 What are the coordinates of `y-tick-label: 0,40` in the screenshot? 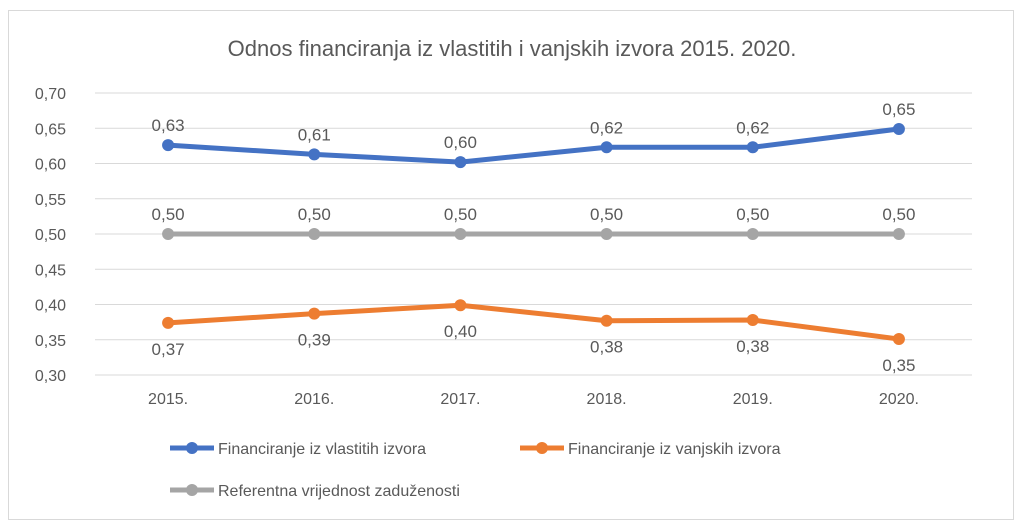 It's located at (50, 306).